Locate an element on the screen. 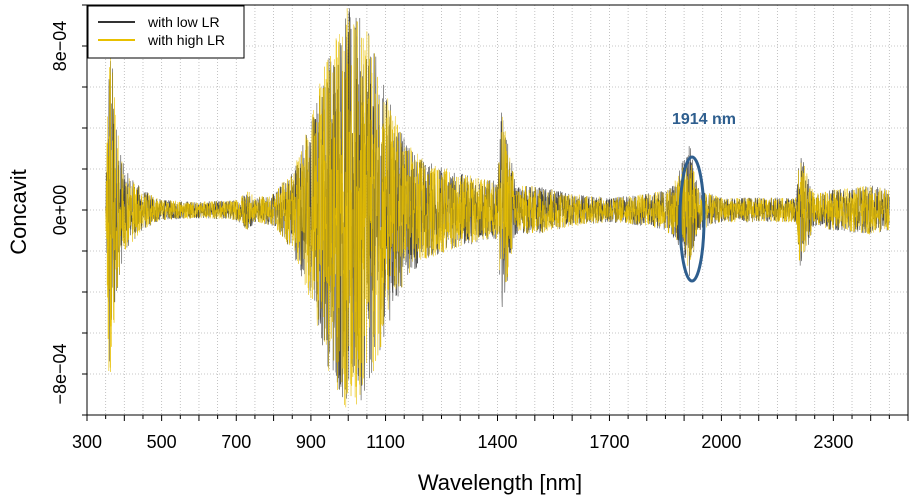 This screenshot has height=498, width=914. legend-box is located at coordinates (166, 32).